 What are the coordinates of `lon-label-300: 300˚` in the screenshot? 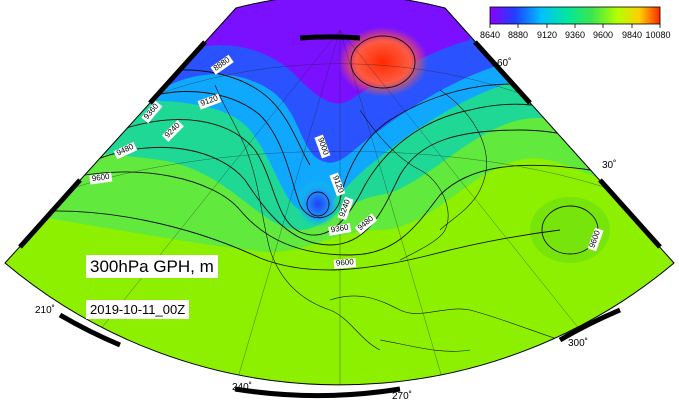 It's located at (578, 343).